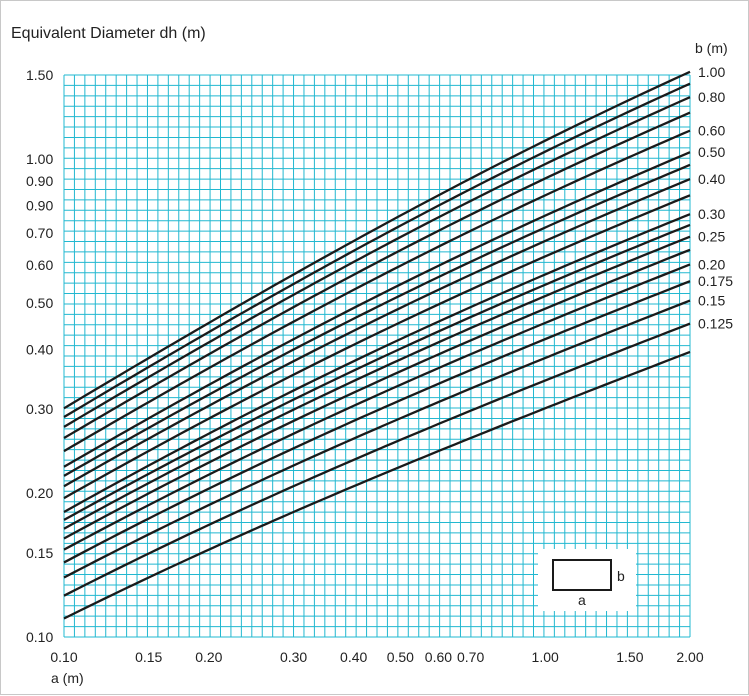 This screenshot has height=696, width=749. Describe the element at coordinates (108, 33) in the screenshot. I see `chart-title: Equivalent Diameter dh (m)` at that location.